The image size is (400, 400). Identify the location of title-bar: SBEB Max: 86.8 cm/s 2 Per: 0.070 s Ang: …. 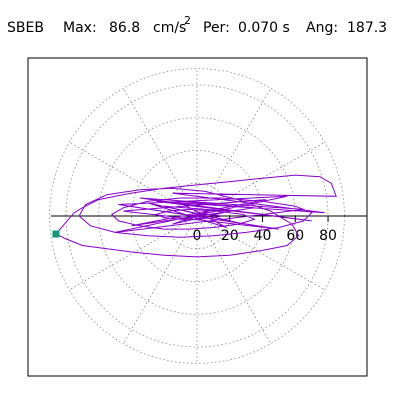
(197, 25).